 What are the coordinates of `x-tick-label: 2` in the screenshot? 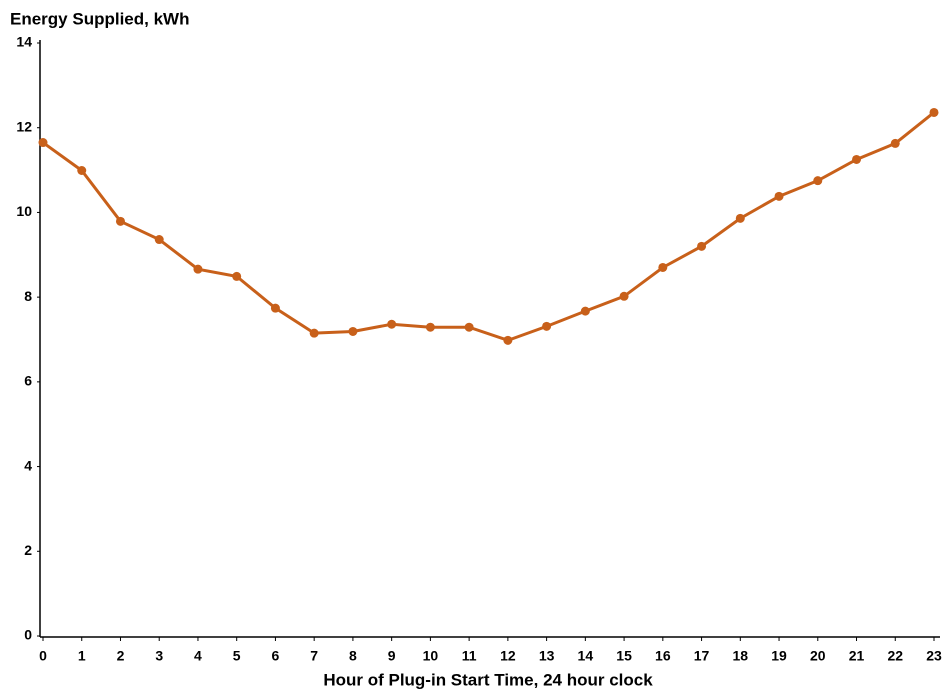 It's located at (121, 656).